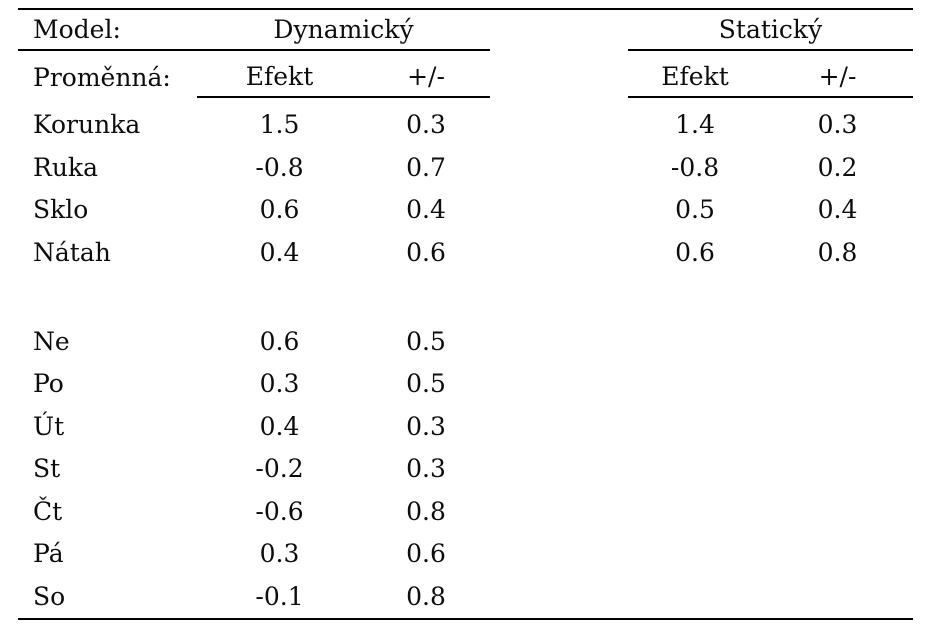 This screenshot has width=931, height=631. What do you see at coordinates (343, 30) in the screenshot?
I see `group-header-dynamicky: Dynamický` at bounding box center [343, 30].